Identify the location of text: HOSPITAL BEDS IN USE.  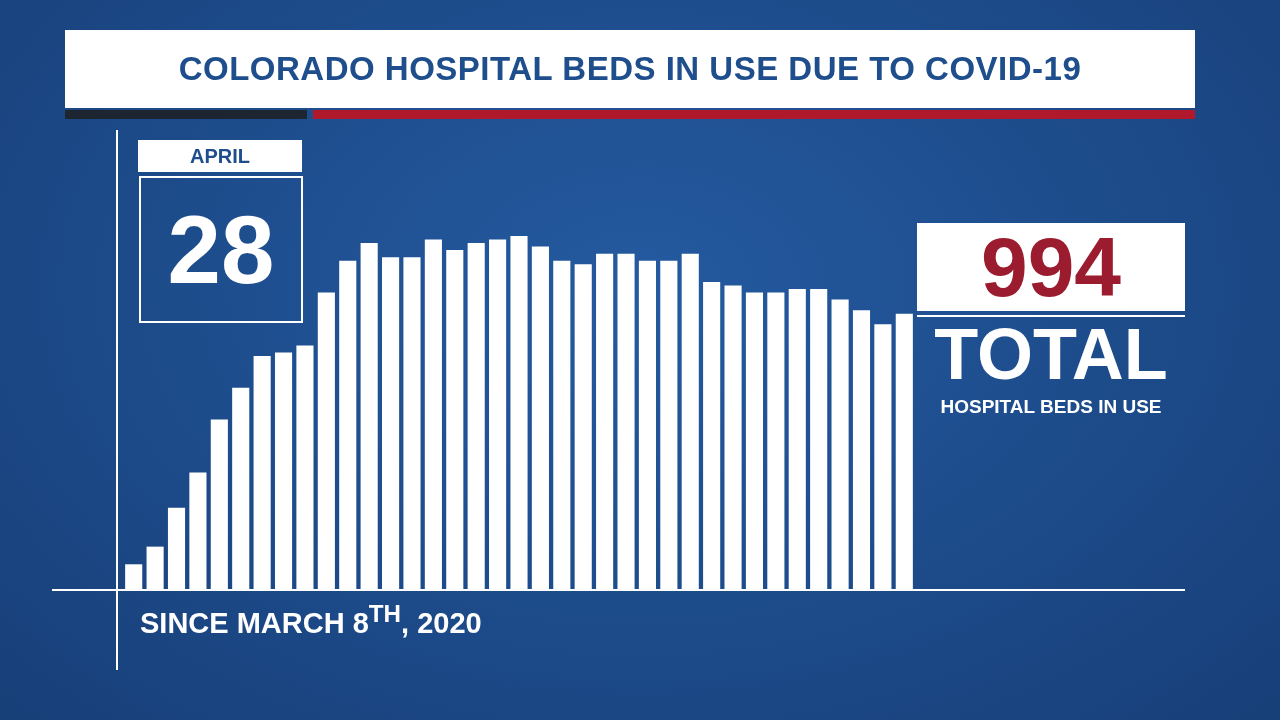
(1051, 407).